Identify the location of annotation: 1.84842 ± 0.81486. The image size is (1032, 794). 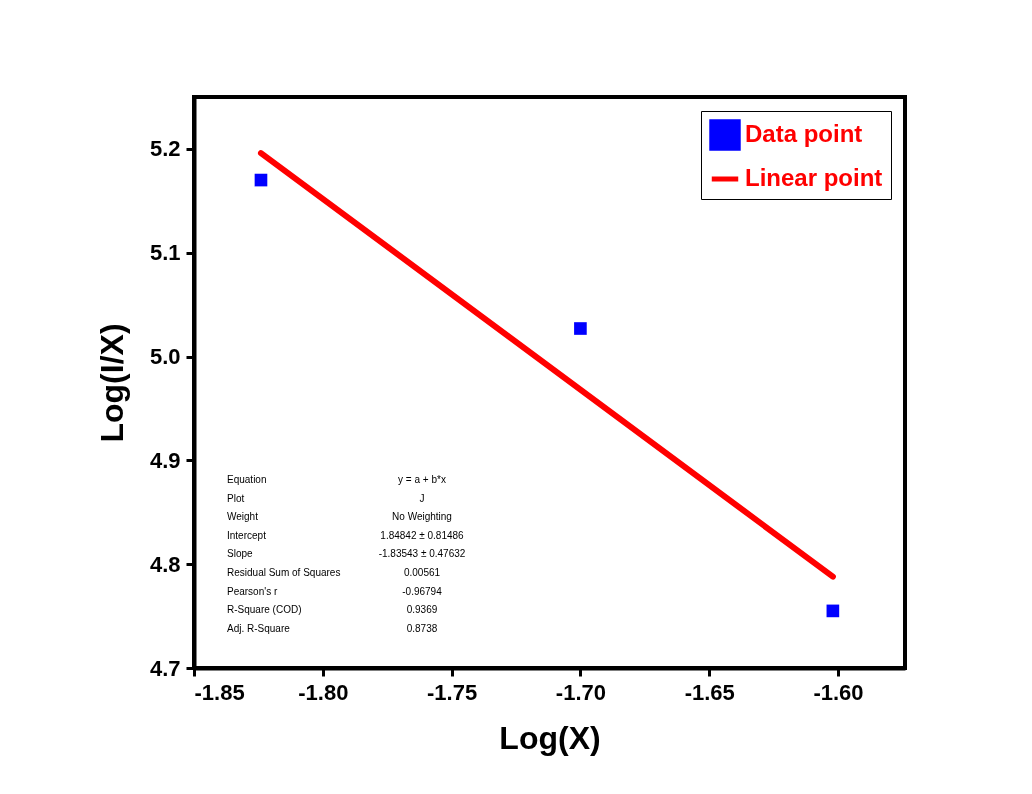
(422, 535).